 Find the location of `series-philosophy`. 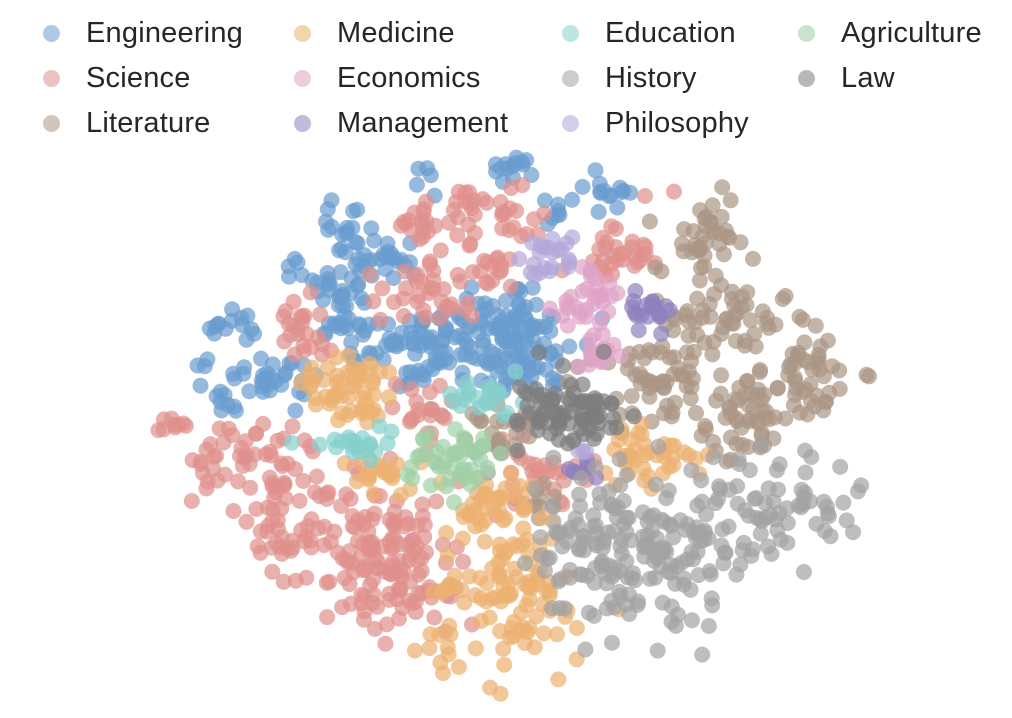

series-philosophy is located at coordinates (553, 344).